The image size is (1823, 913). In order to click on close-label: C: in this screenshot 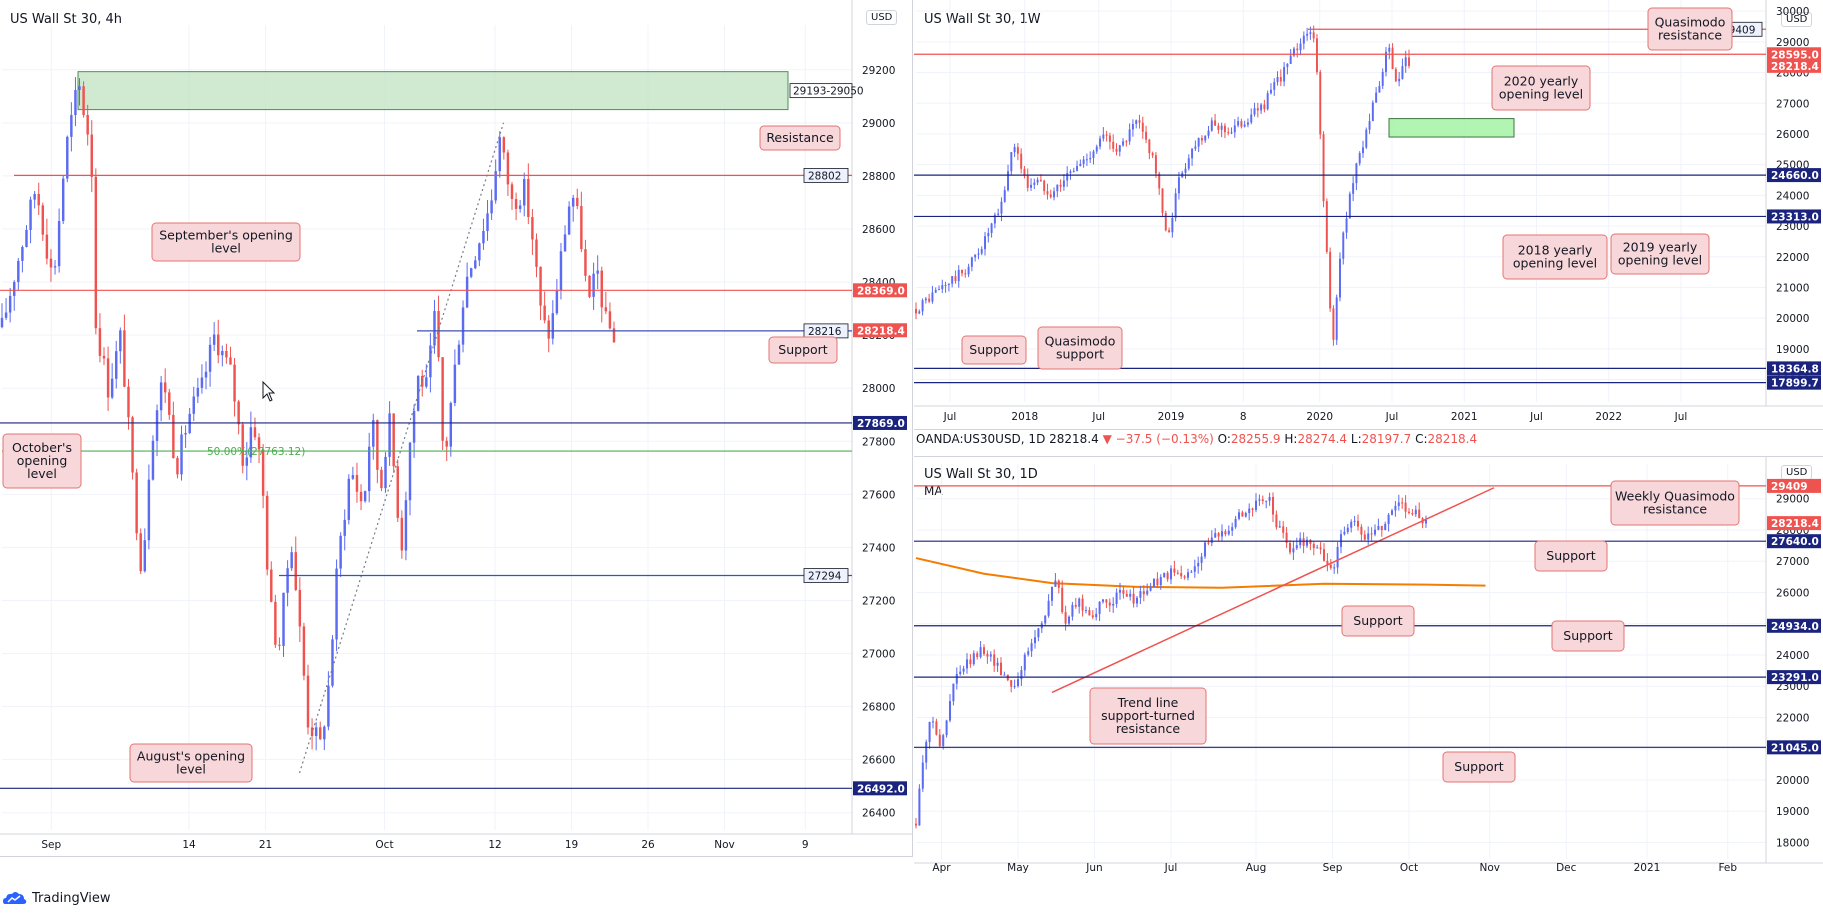, I will do `click(1421, 439)`.